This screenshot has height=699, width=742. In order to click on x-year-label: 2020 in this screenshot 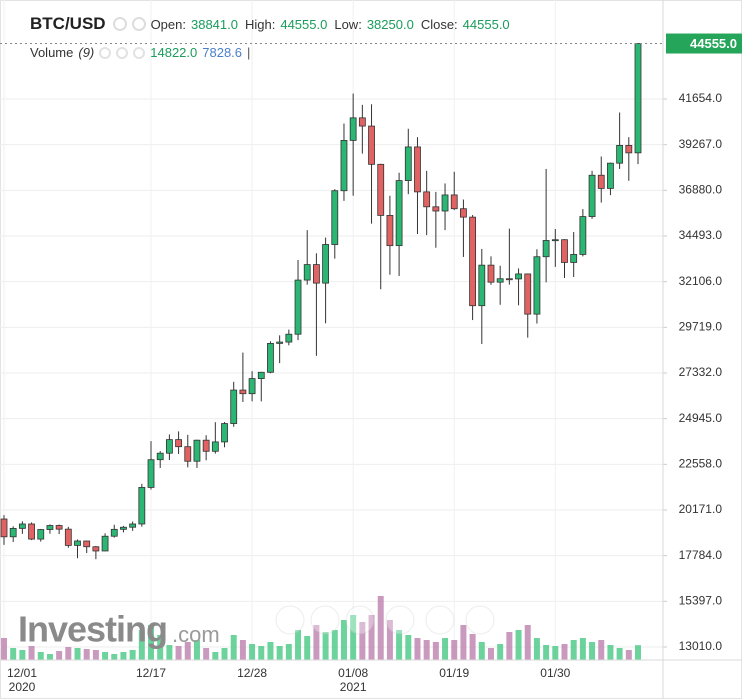, I will do `click(22, 687)`.